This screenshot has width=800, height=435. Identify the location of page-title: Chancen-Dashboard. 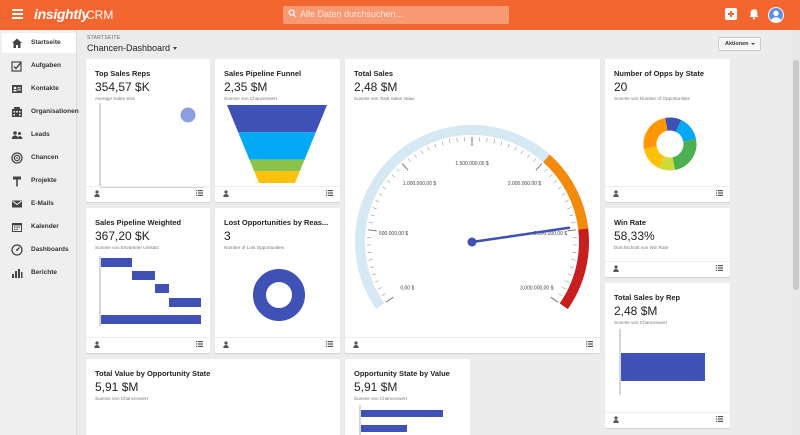
(129, 48).